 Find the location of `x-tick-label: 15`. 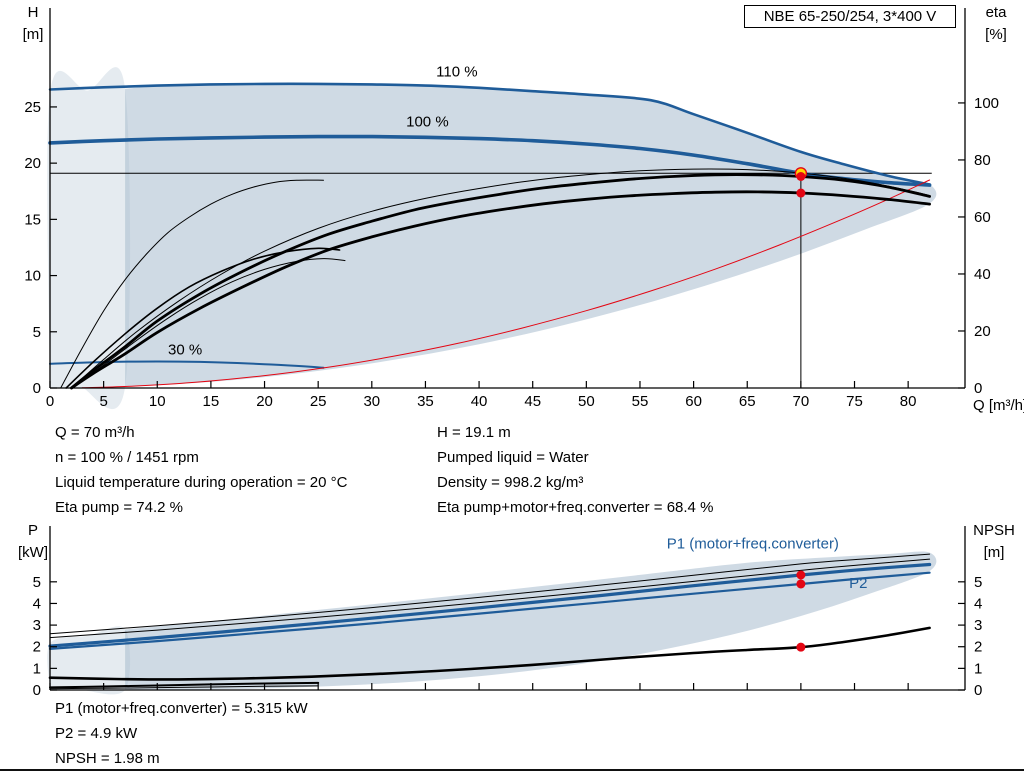

x-tick-label: 15 is located at coordinates (211, 401).